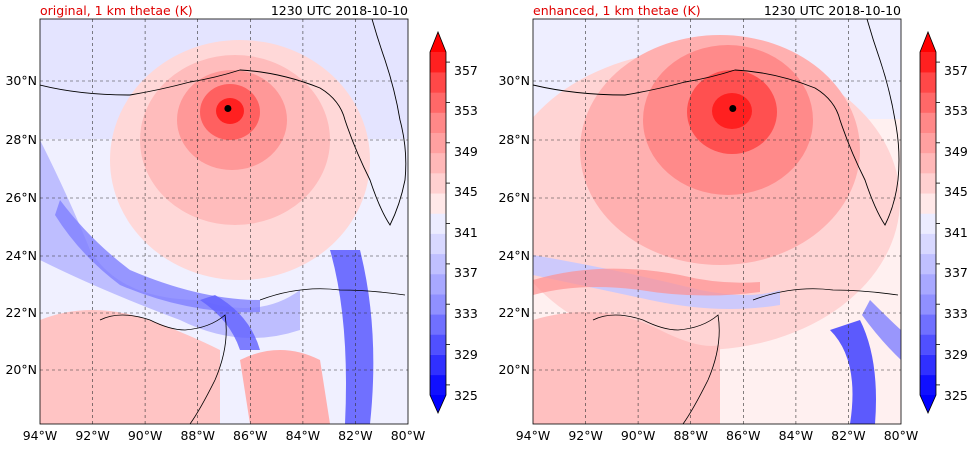 The height and width of the screenshot is (449, 972). I want to click on colorbar-outline, so click(438, 222).